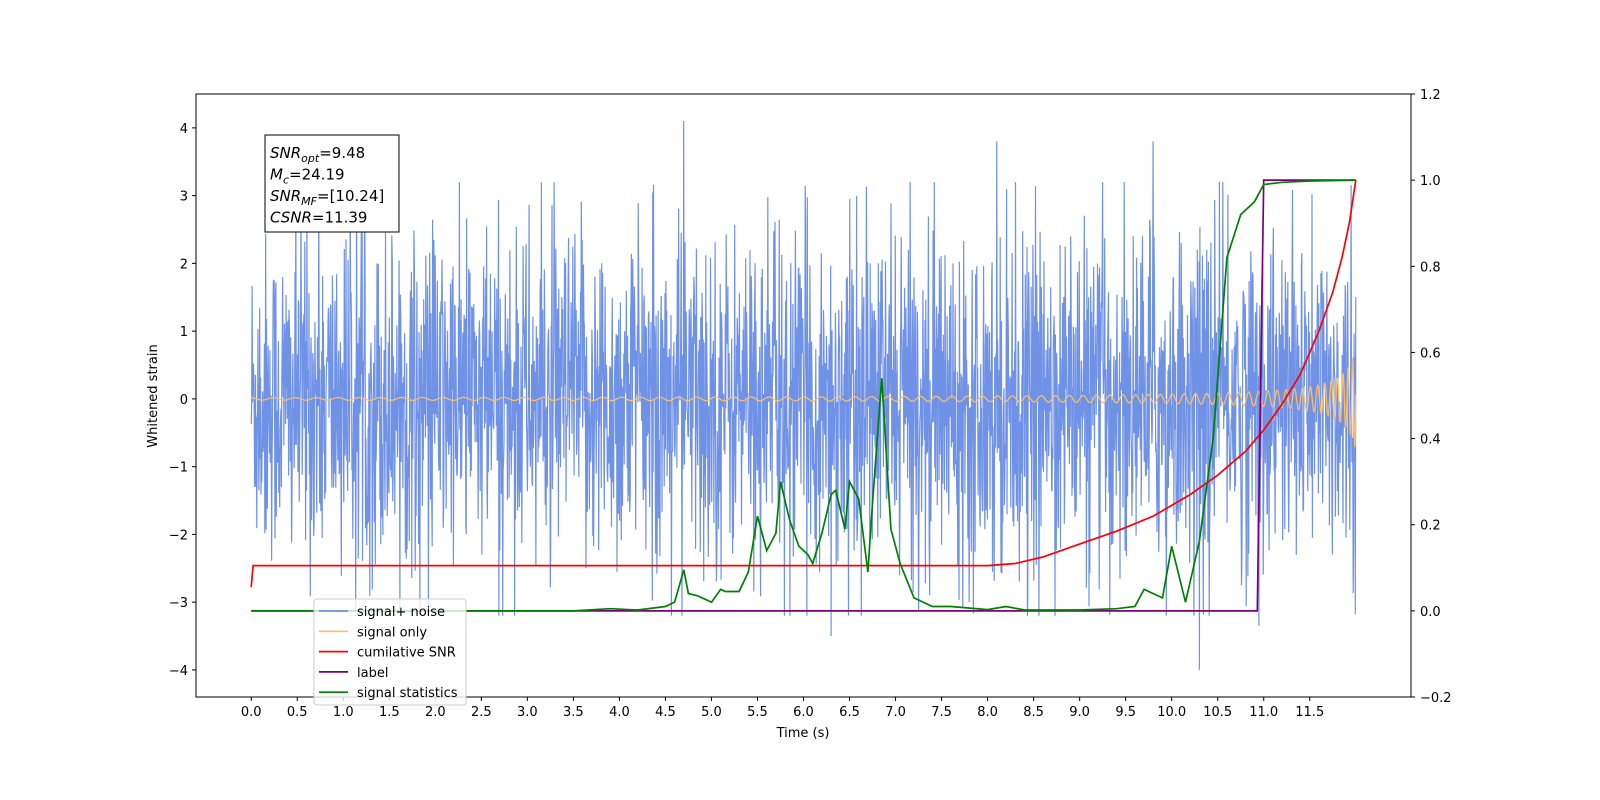 This screenshot has width=1600, height=800. I want to click on x-tick-label: 3.5, so click(573, 712).